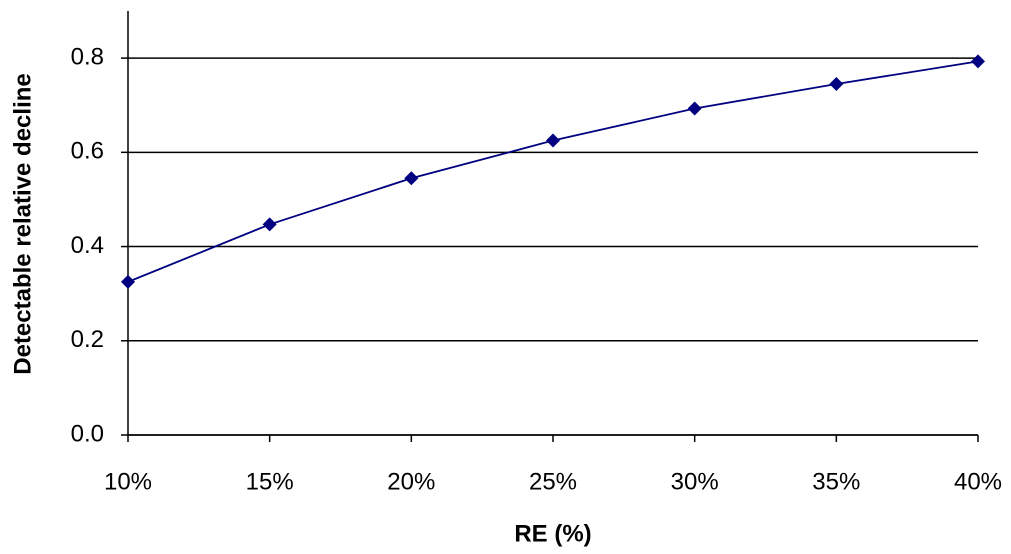  Describe the element at coordinates (87, 245) in the screenshot. I see `y-tick-label: 0.4` at that location.